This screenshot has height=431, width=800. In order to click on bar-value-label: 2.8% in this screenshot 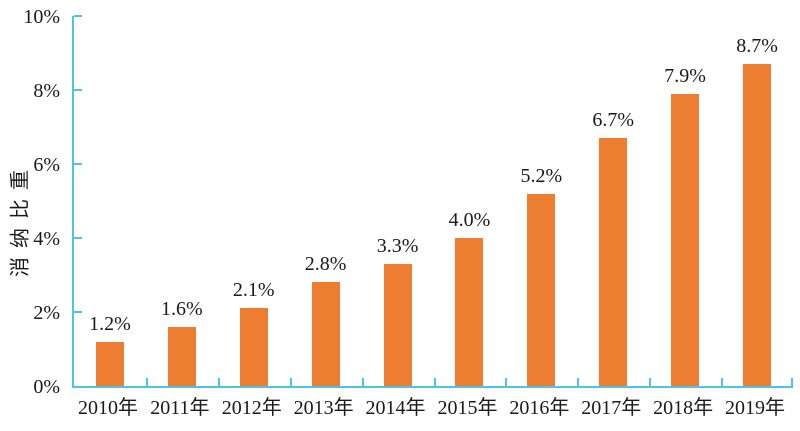, I will do `click(325, 264)`.